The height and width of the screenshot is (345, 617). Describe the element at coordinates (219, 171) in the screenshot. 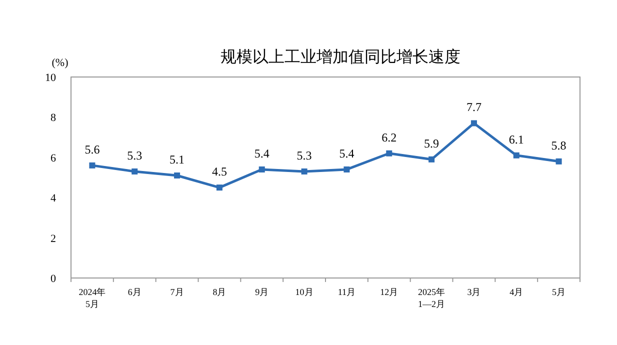

I see `data-label: 4.5` at that location.